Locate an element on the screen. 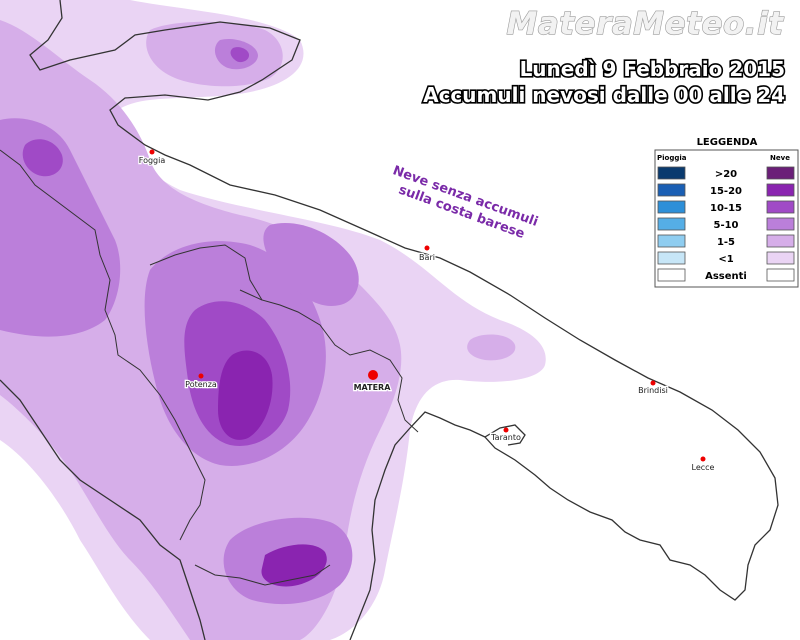 The width and height of the screenshot is (800, 640). city-label-potenza: Potenza is located at coordinates (201, 384).